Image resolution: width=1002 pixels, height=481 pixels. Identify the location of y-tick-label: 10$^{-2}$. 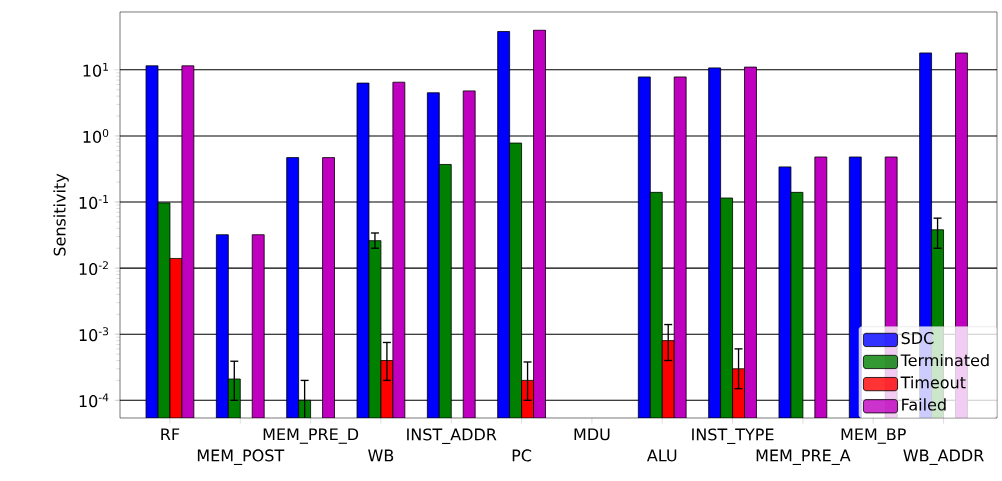
(93, 268).